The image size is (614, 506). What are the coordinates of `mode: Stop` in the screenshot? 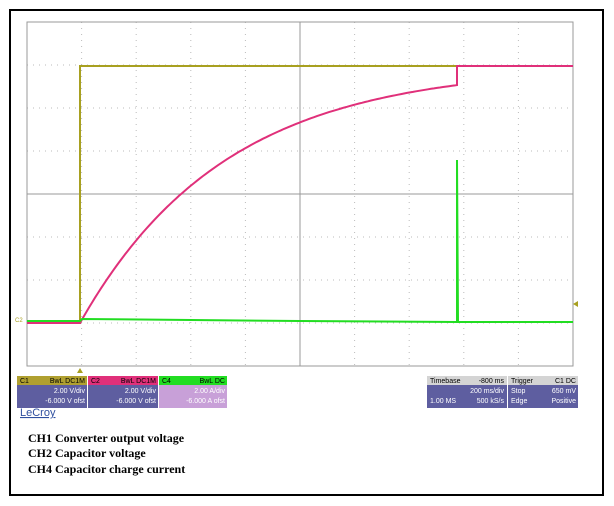 It's located at (518, 391).